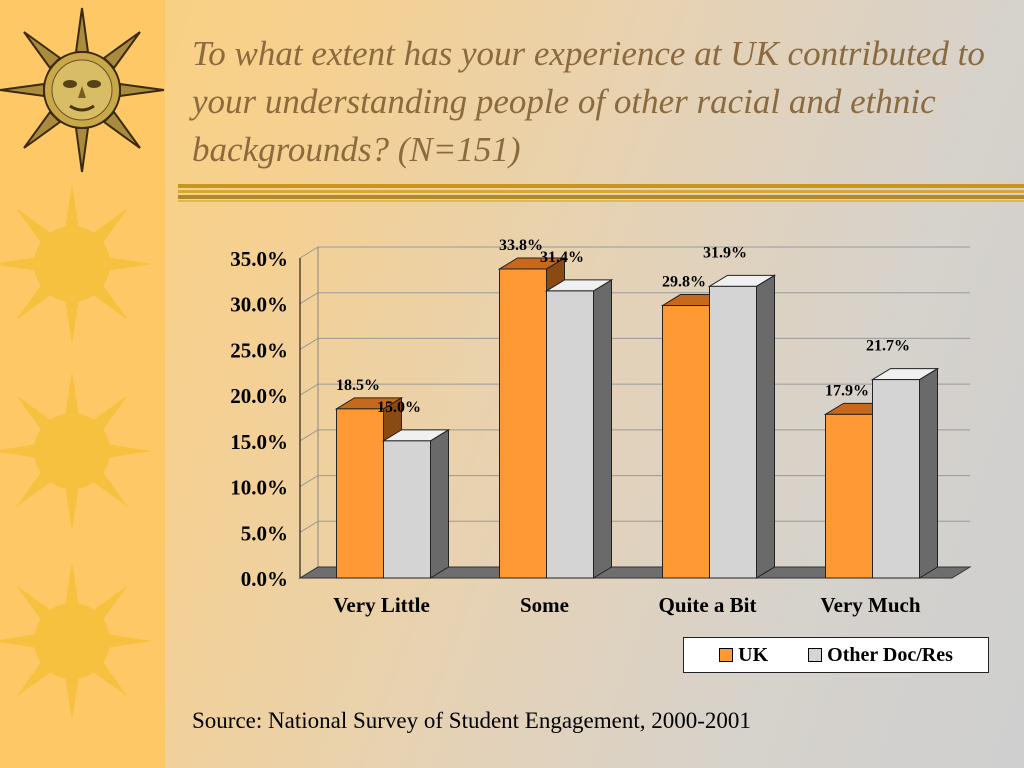  What do you see at coordinates (725, 252) in the screenshot?
I see `data-label: 31.9%` at bounding box center [725, 252].